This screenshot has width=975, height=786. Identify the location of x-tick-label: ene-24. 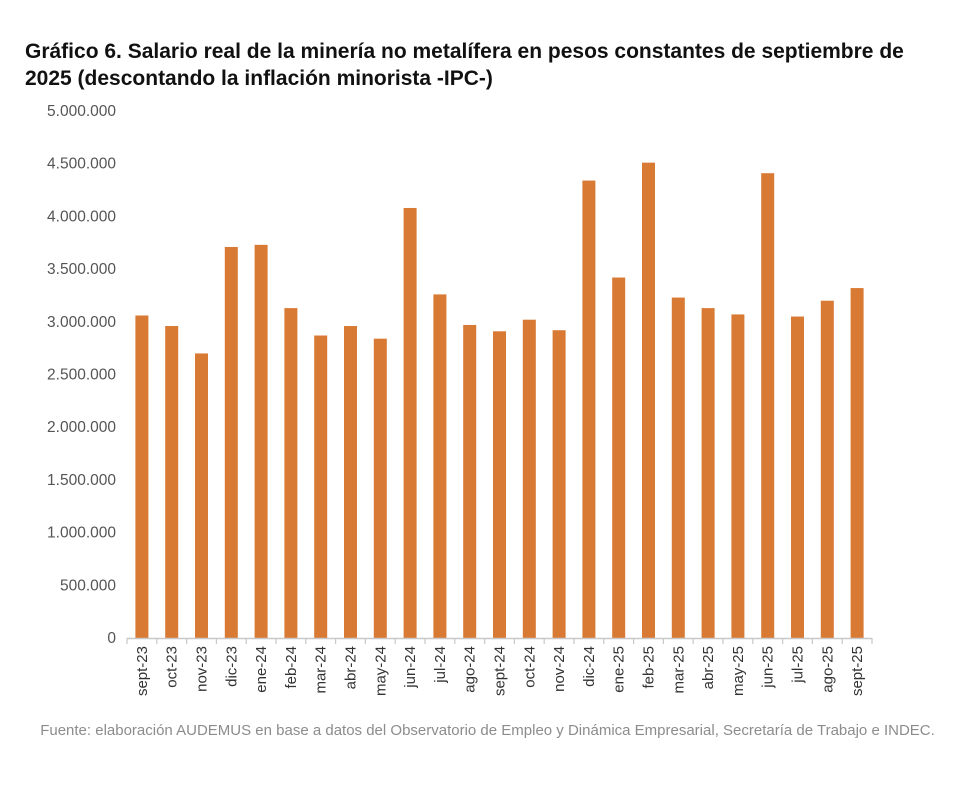
(261, 669).